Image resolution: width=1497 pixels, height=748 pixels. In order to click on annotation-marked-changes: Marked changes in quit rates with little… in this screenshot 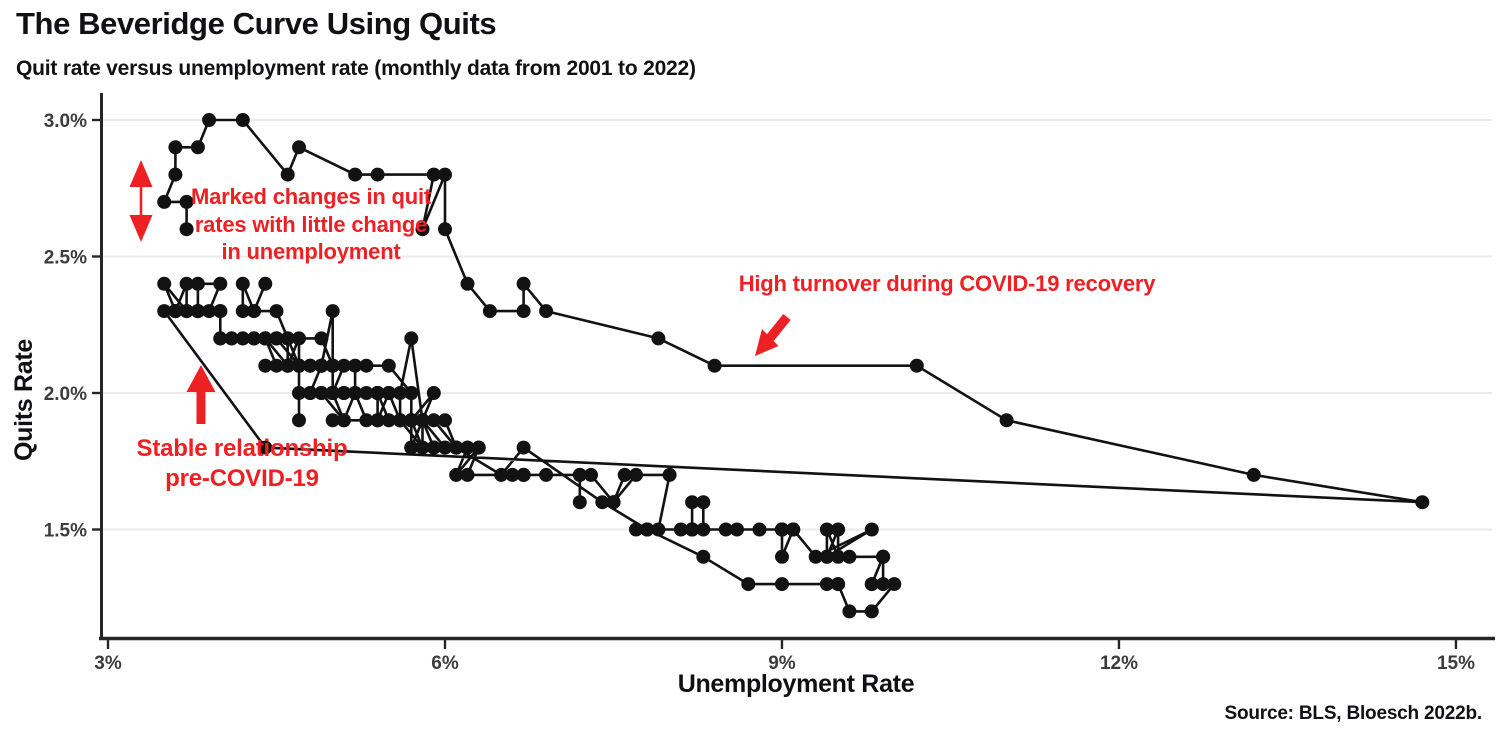, I will do `click(311, 224)`.